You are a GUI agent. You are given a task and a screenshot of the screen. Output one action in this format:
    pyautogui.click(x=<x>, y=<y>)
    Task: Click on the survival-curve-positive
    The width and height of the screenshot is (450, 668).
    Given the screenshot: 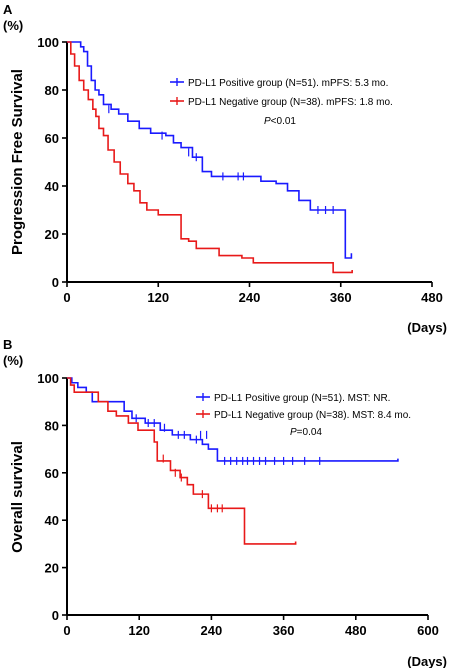 What is the action you would take?
    pyautogui.click(x=233, y=419)
    